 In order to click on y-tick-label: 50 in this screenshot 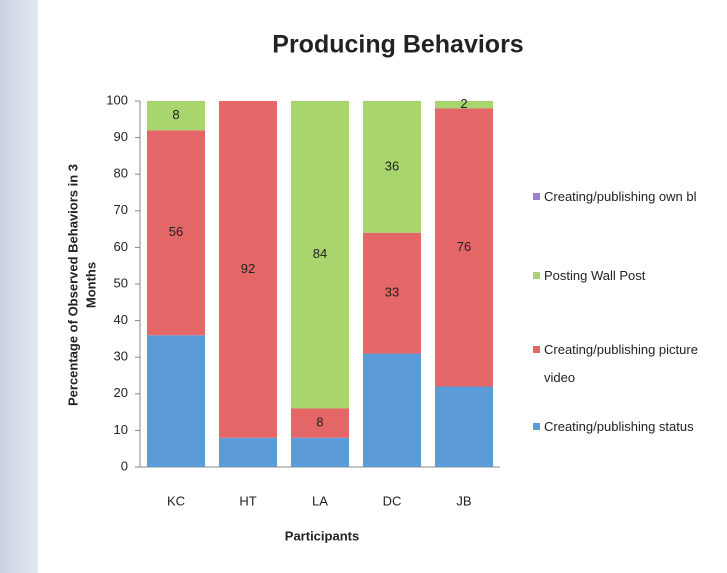, I will do `click(121, 282)`.